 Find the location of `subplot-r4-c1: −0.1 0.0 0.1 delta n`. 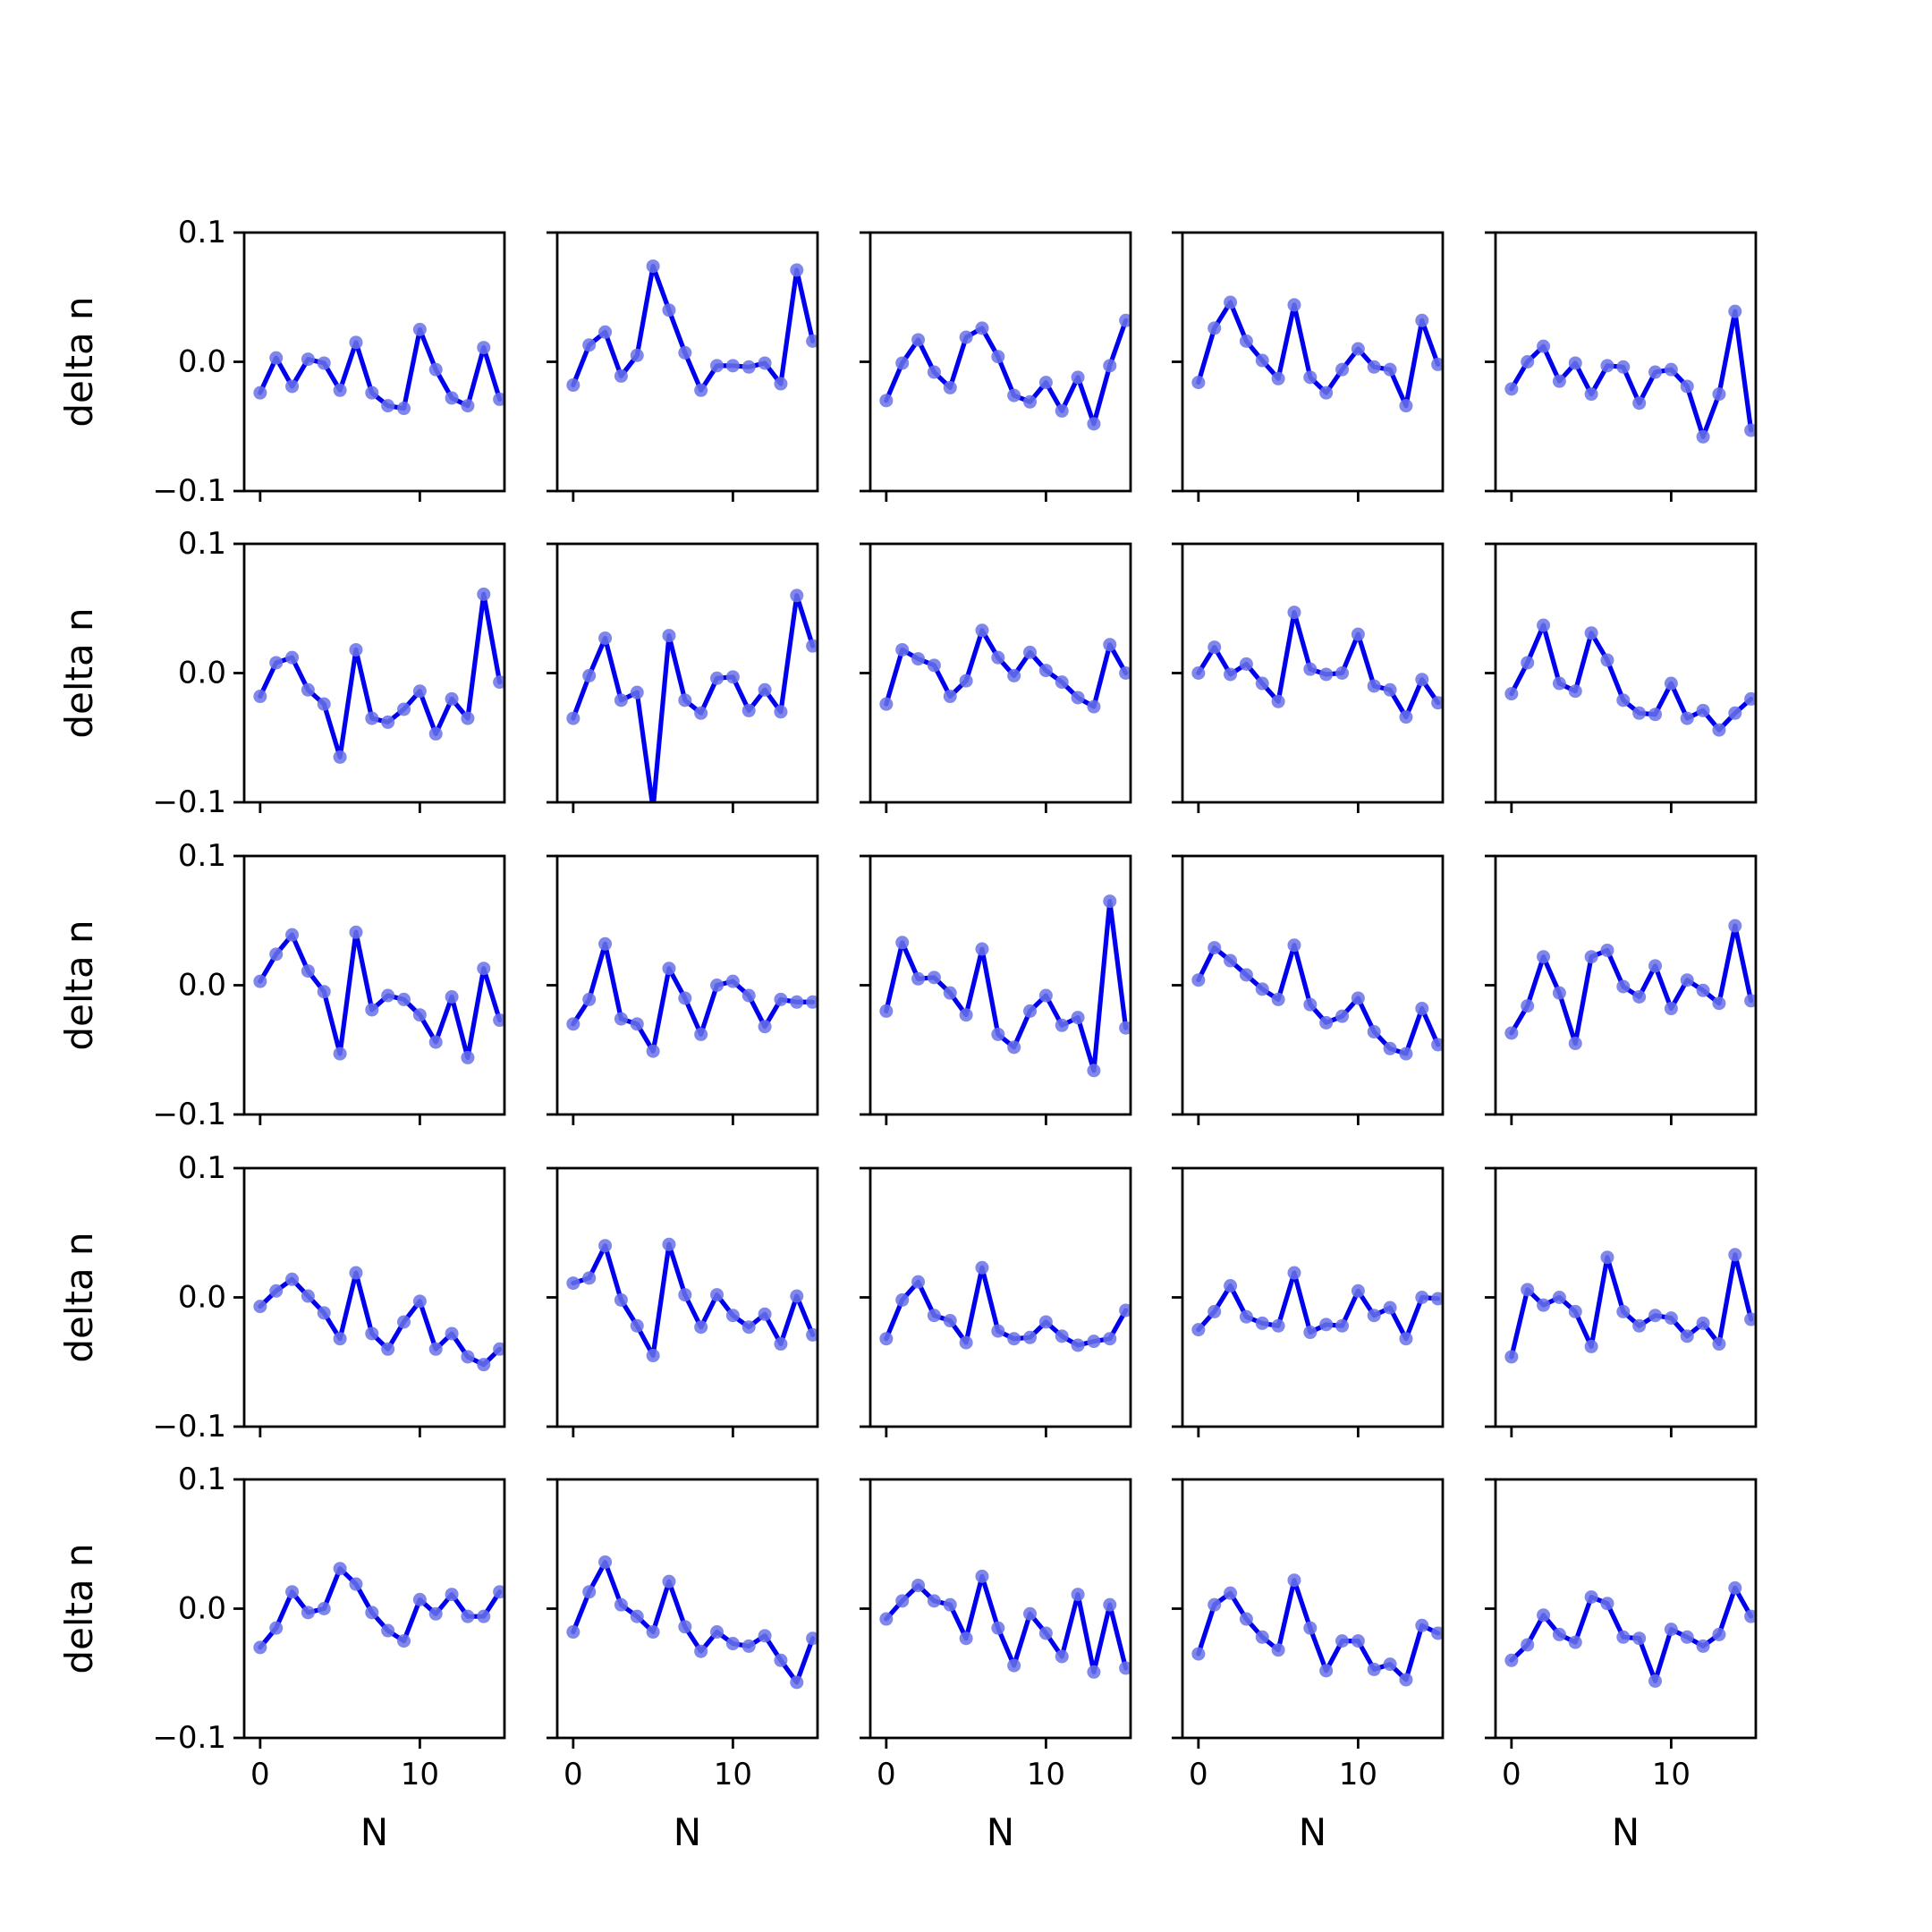

subplot-r4-c1: −0.1 0.0 0.1 delta n is located at coordinates (281, 1297).